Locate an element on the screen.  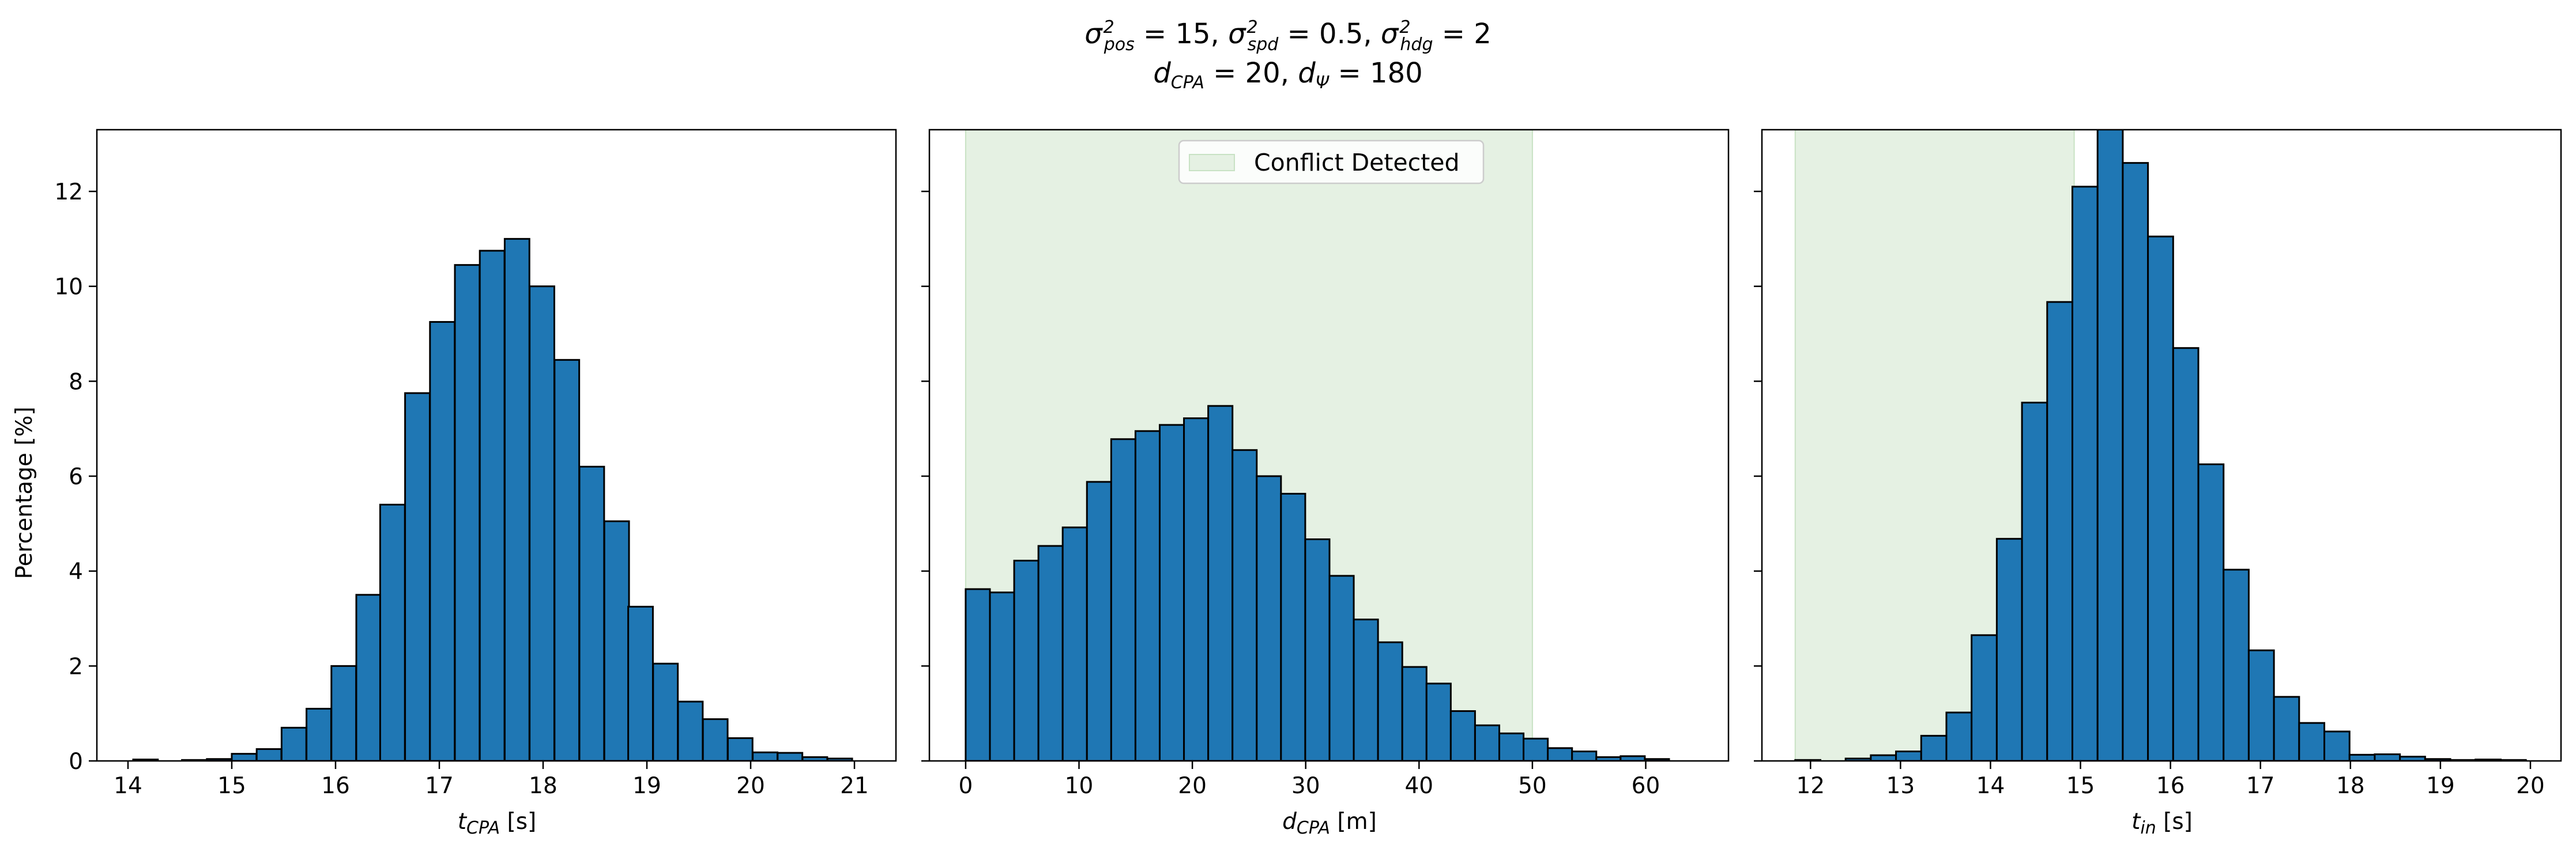
x-tick-label: 12 is located at coordinates (1810, 786).